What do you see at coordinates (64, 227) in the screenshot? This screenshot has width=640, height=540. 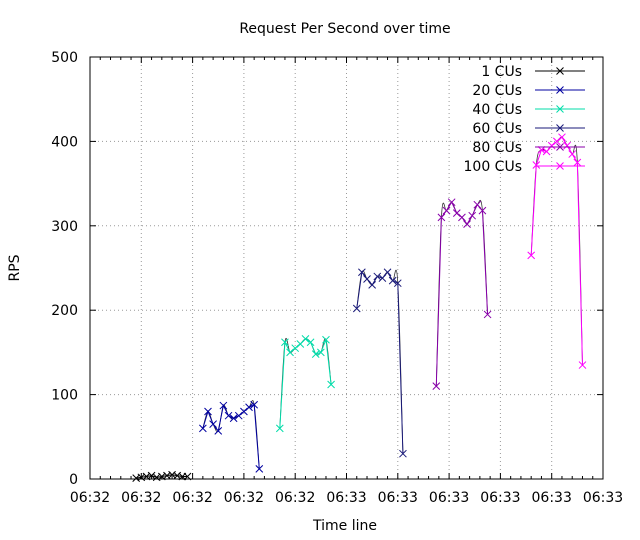 I see `y-tick-label: 300` at bounding box center [64, 227].